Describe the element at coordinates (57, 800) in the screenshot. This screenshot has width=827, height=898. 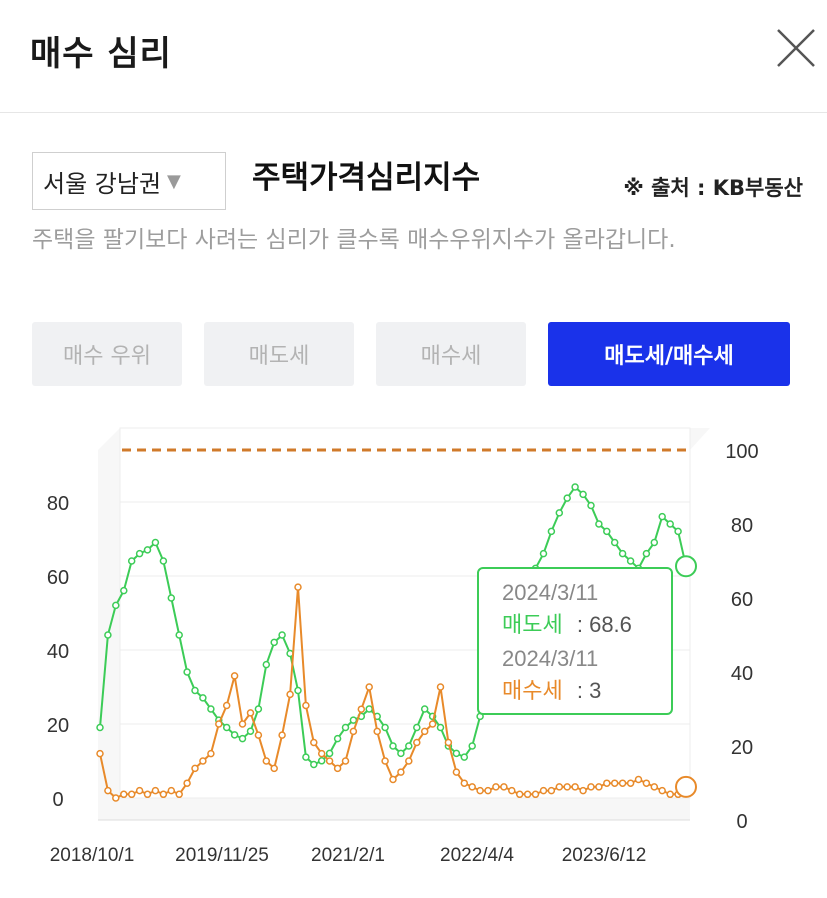
I see `y-left-tick-label: 0` at that location.